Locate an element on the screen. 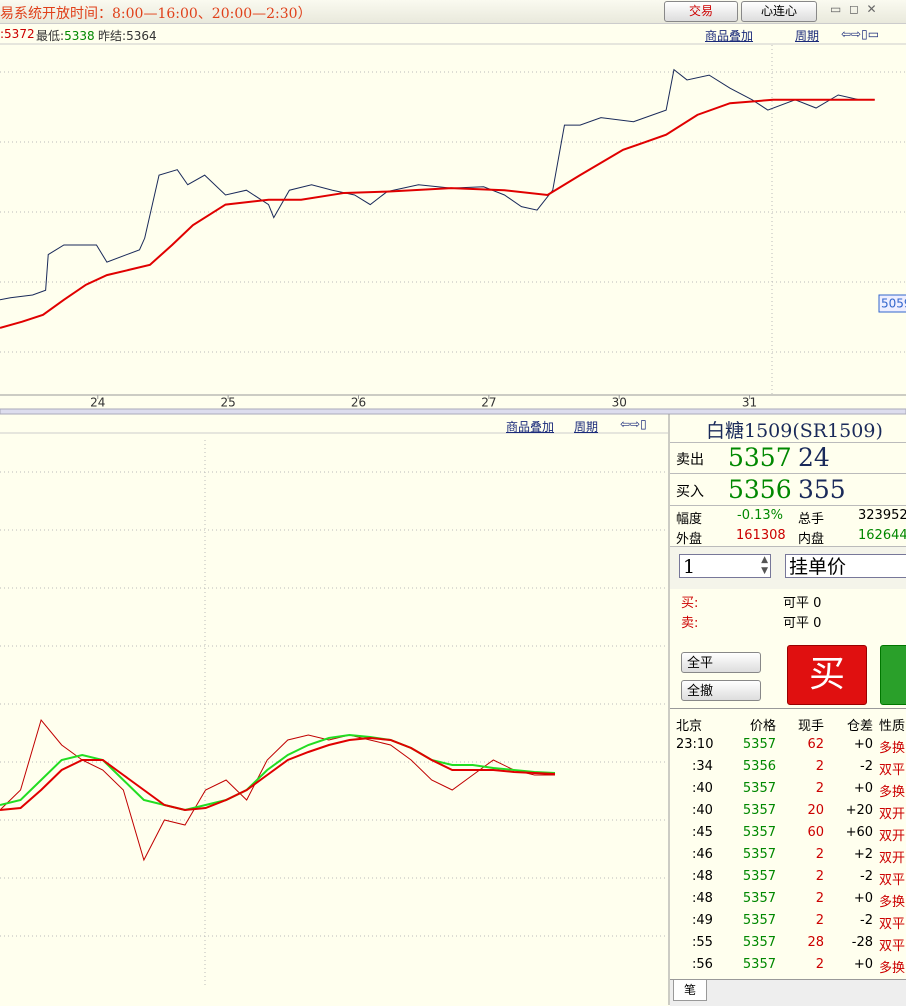 The image size is (906, 1006). table-header: 性质 is located at coordinates (892, 726).